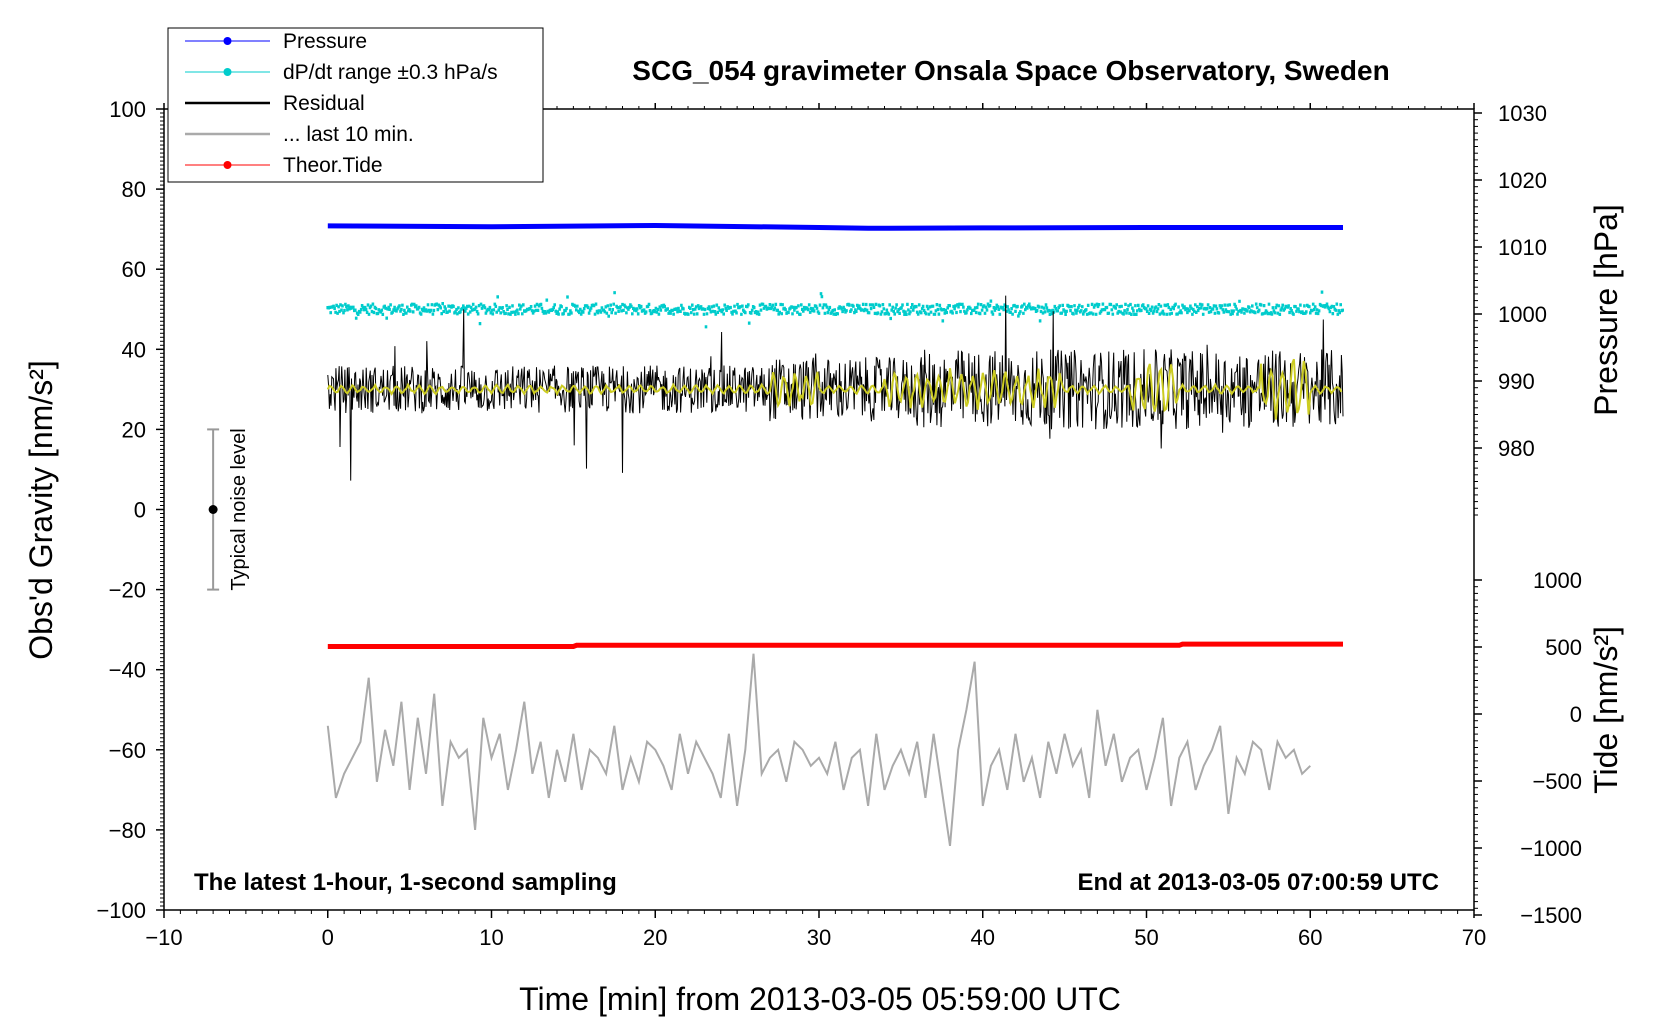 This screenshot has height=1020, width=1660. What do you see at coordinates (405, 882) in the screenshot?
I see `note-sampling: The latest 1-hour, 1-second sampling` at bounding box center [405, 882].